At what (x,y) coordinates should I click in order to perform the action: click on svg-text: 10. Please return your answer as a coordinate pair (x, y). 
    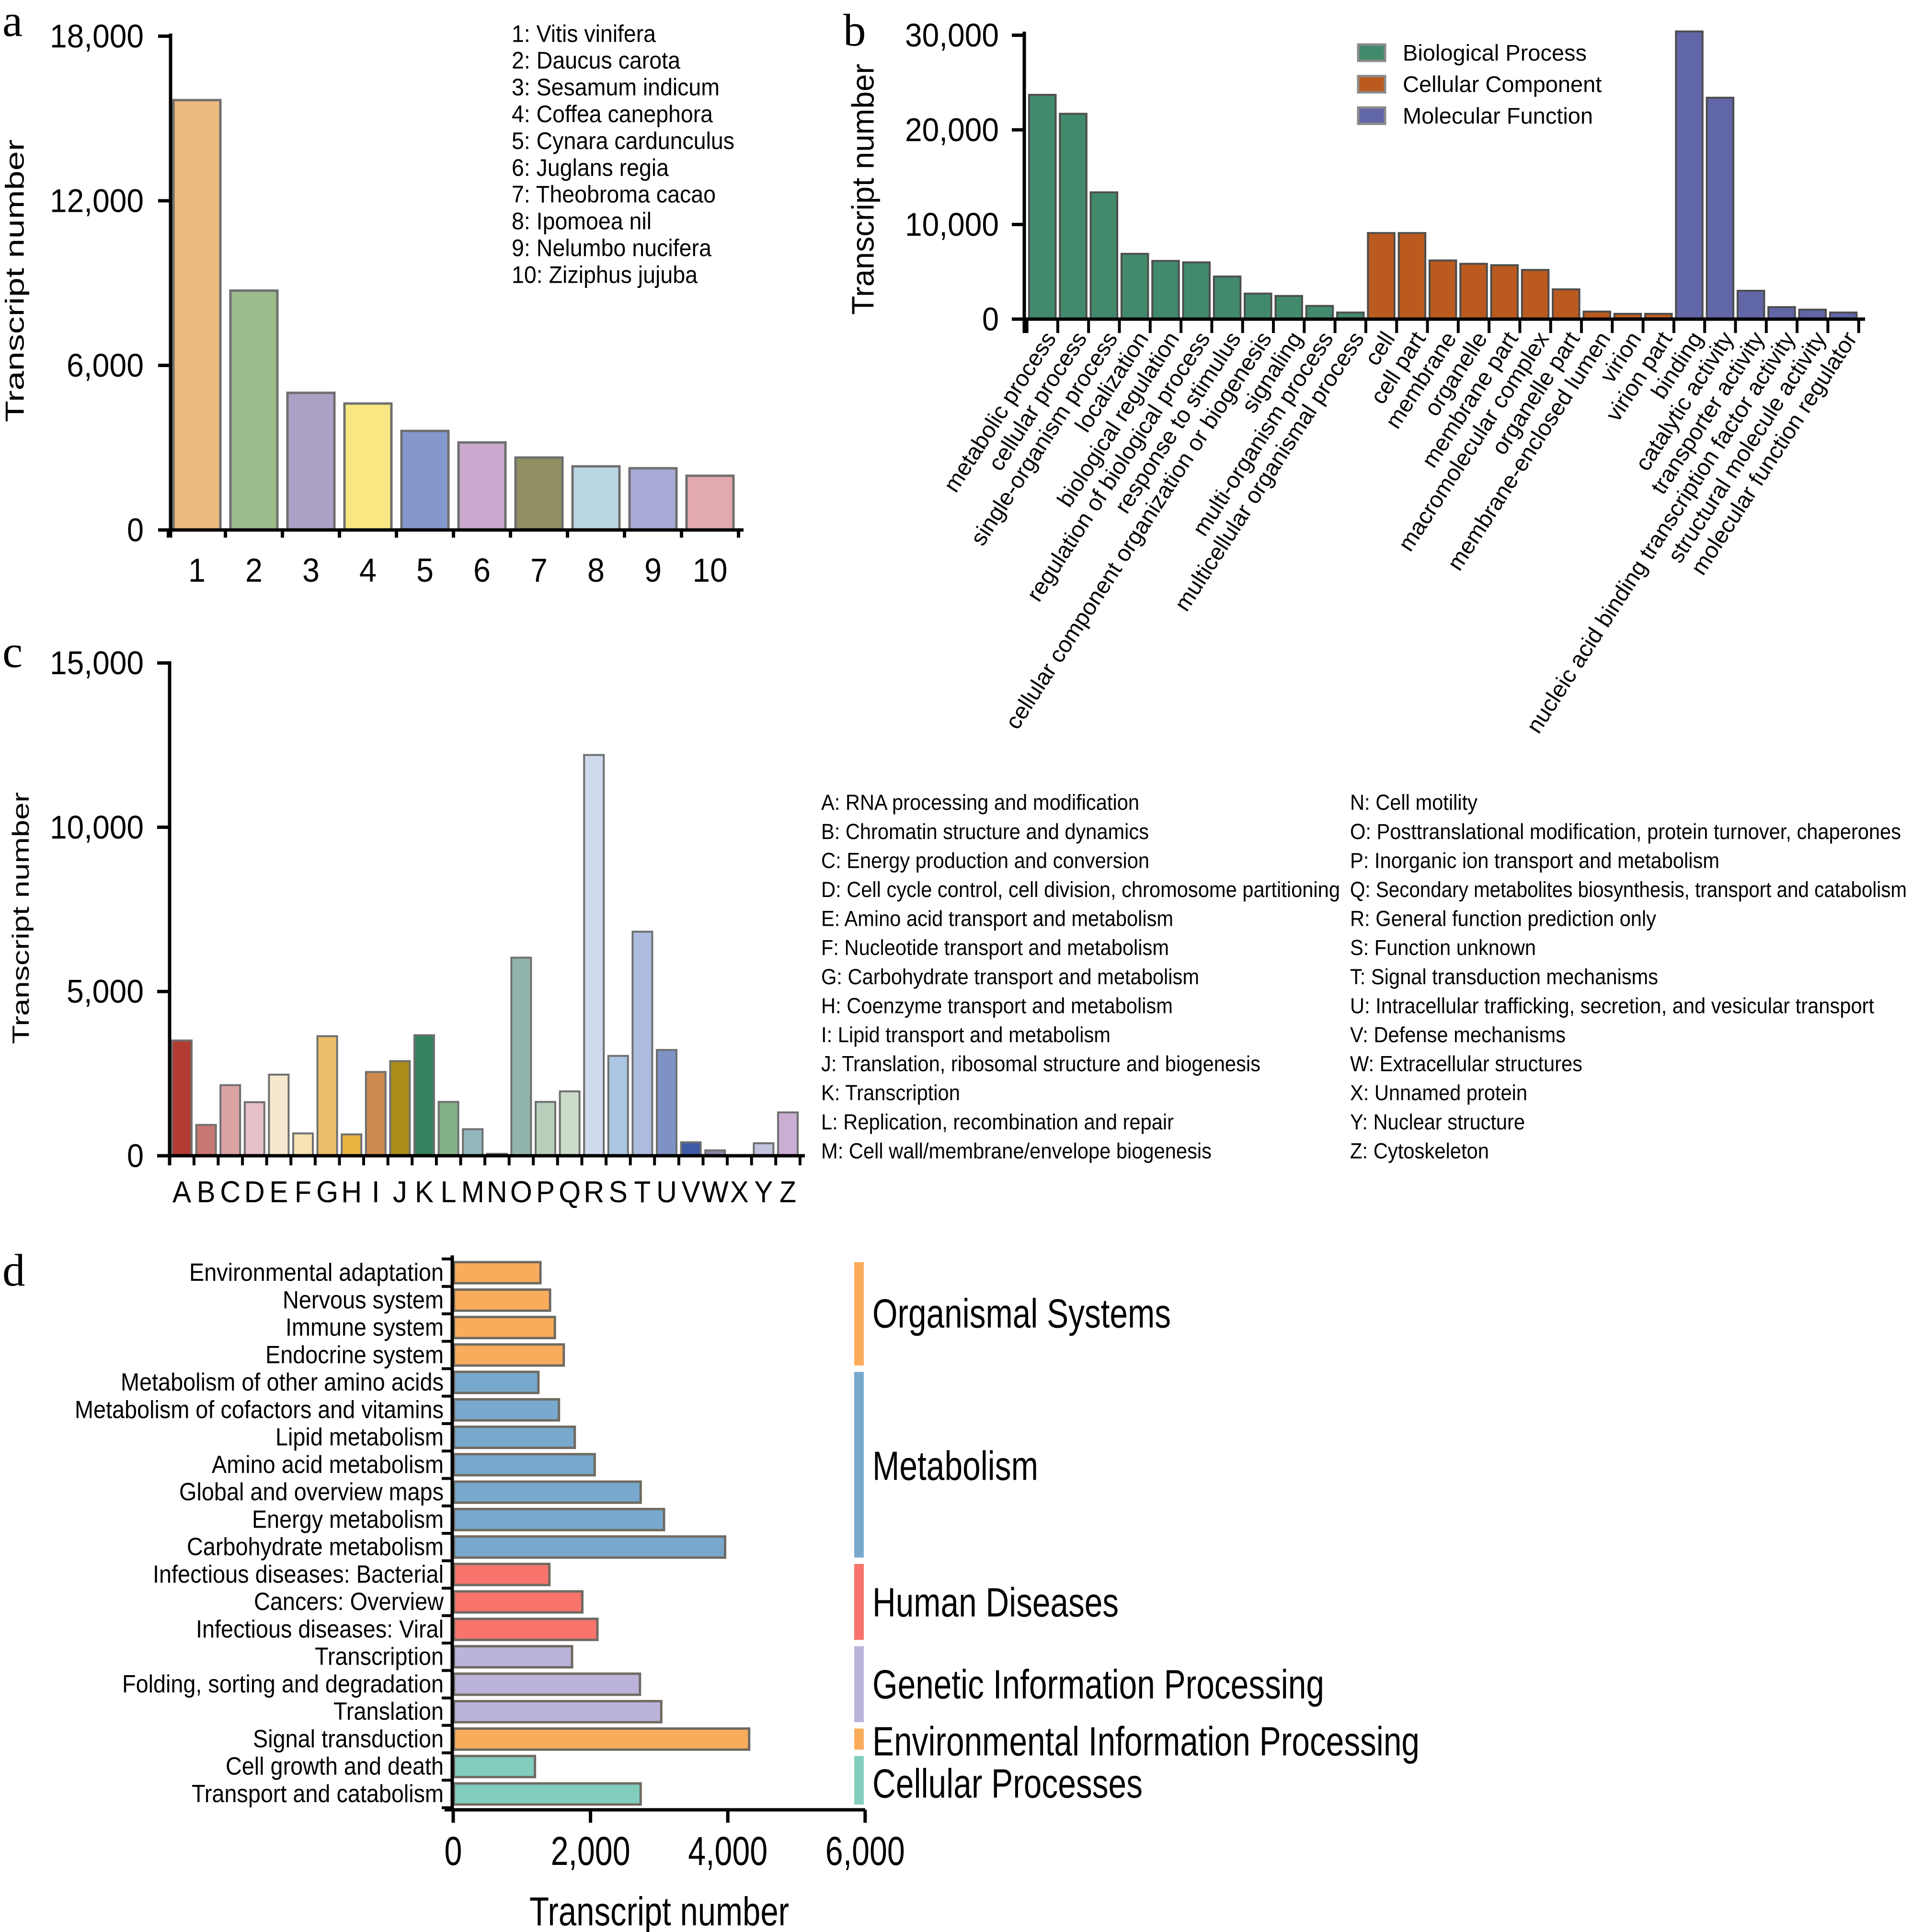
    Looking at the image, I should click on (710, 571).